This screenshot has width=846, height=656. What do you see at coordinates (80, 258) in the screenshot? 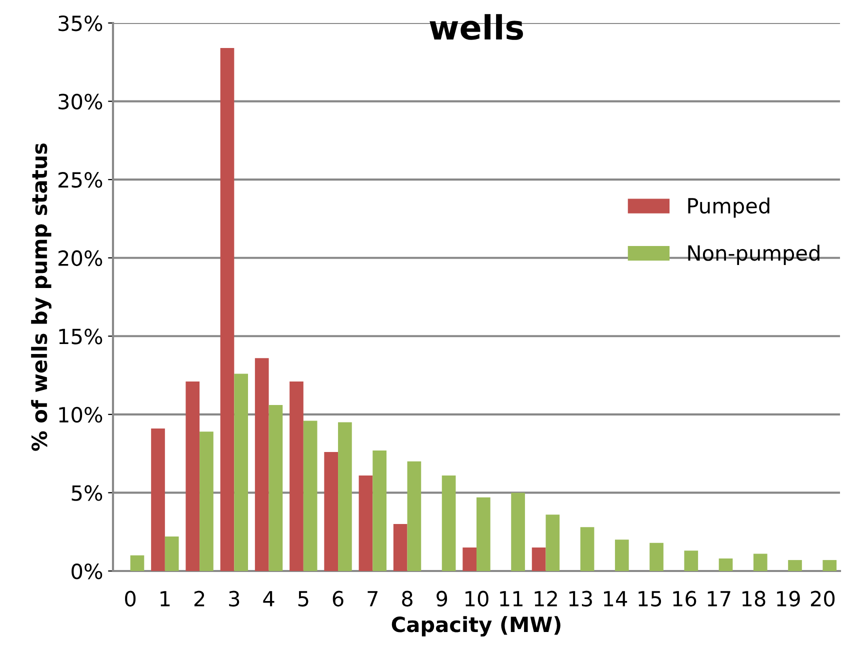
I see `y-tick-label: 20%` at bounding box center [80, 258].